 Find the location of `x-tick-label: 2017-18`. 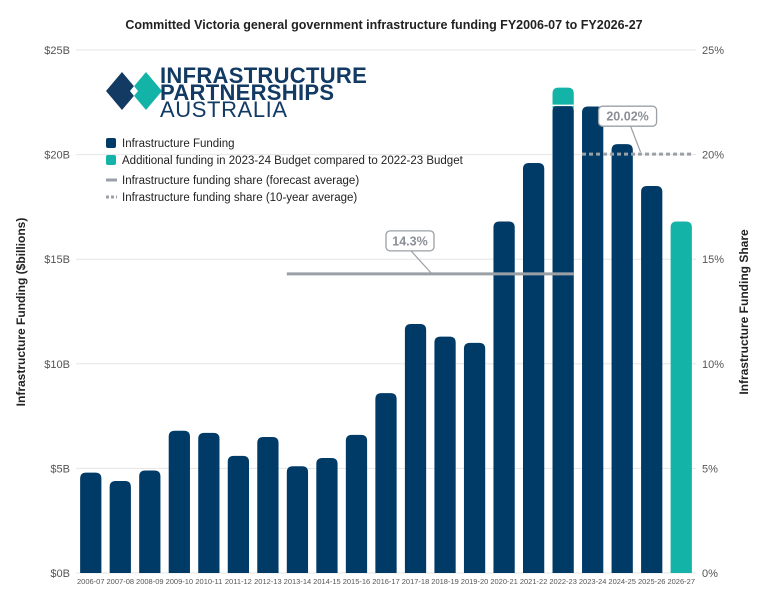

x-tick-label: 2017-18 is located at coordinates (416, 581).